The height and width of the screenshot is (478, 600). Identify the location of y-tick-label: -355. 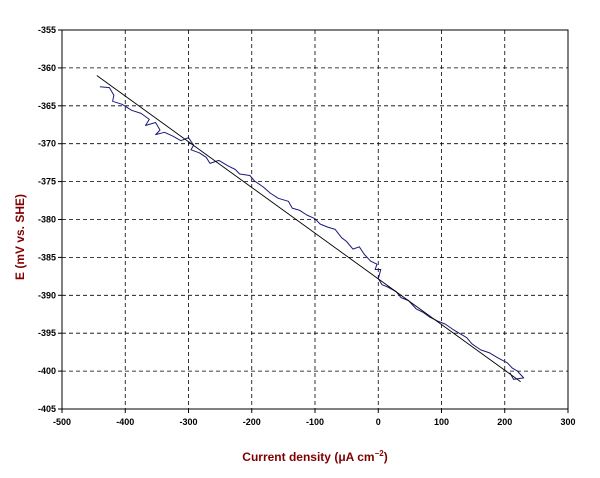
(47, 30).